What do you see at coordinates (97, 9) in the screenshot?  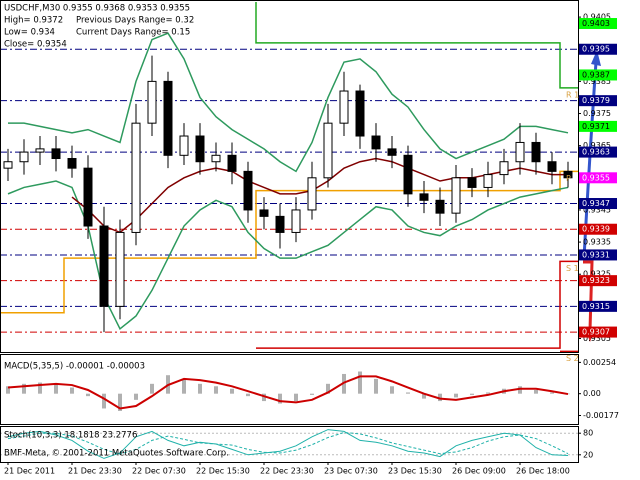 I see `chart-title: USDCHF,M30 0.9355 0.9368 0.9353 0.9355` at bounding box center [97, 9].